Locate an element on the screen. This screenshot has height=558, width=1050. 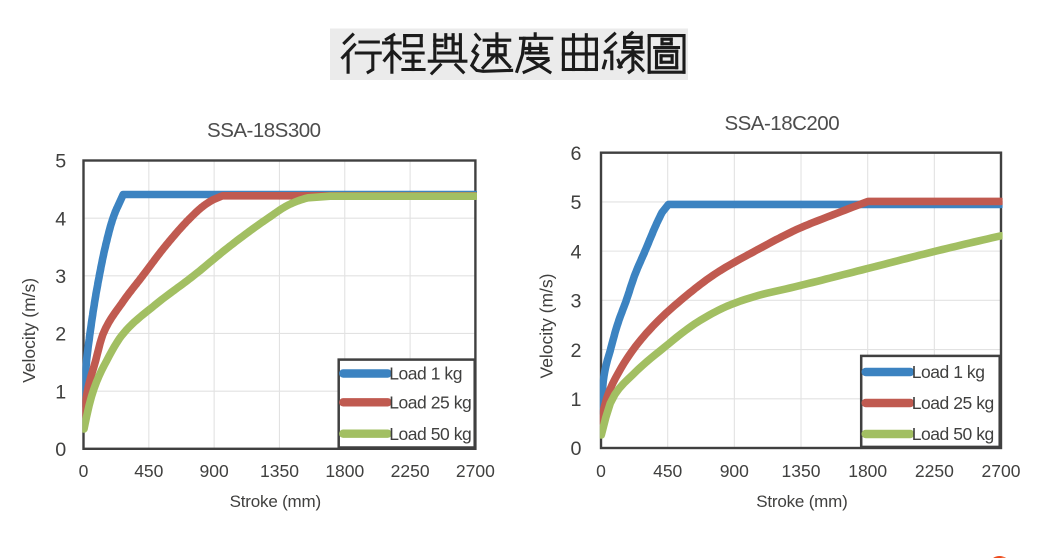
svg-text: 6 is located at coordinates (576, 154).